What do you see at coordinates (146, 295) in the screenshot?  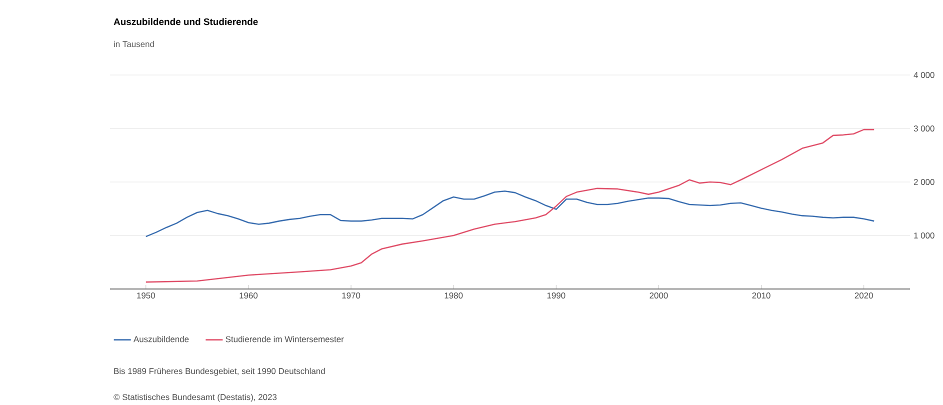 I see `x-tick-label: 1950` at bounding box center [146, 295].